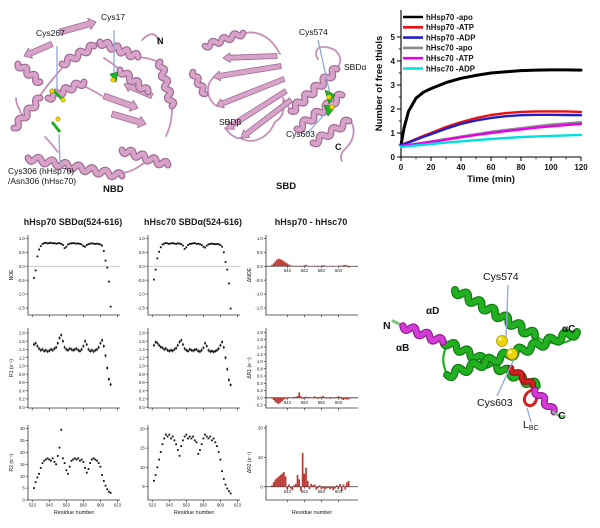 This screenshot has height=528, width=600. Describe the element at coordinates (403, 348) in the screenshot. I see `zoom-helix-b-label: αB` at that location.